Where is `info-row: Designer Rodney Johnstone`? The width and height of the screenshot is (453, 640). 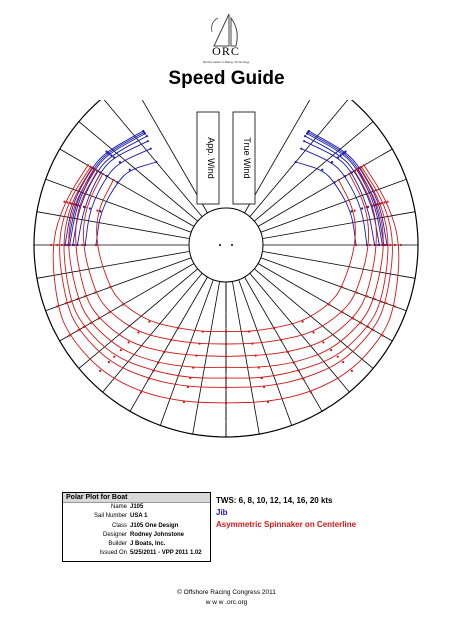 info-row: Designer Rodney Johnstone is located at coordinates (136, 535).